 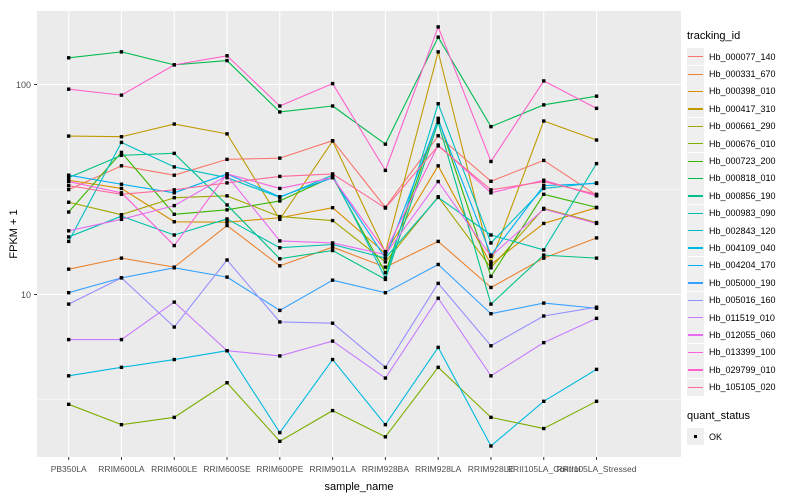 What do you see at coordinates (385, 469) in the screenshot?
I see `x-tick-label-RRIM928BA: RRIM928BA` at bounding box center [385, 469].